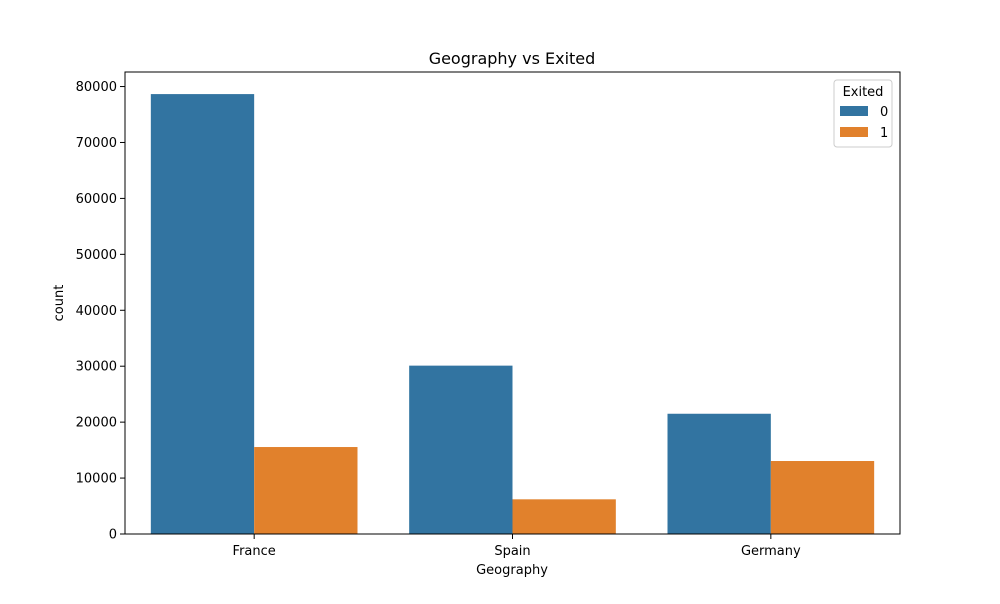 This screenshot has height=604, width=1000. Describe the element at coordinates (884, 133) in the screenshot. I see `legend-label-1: 1` at that location.